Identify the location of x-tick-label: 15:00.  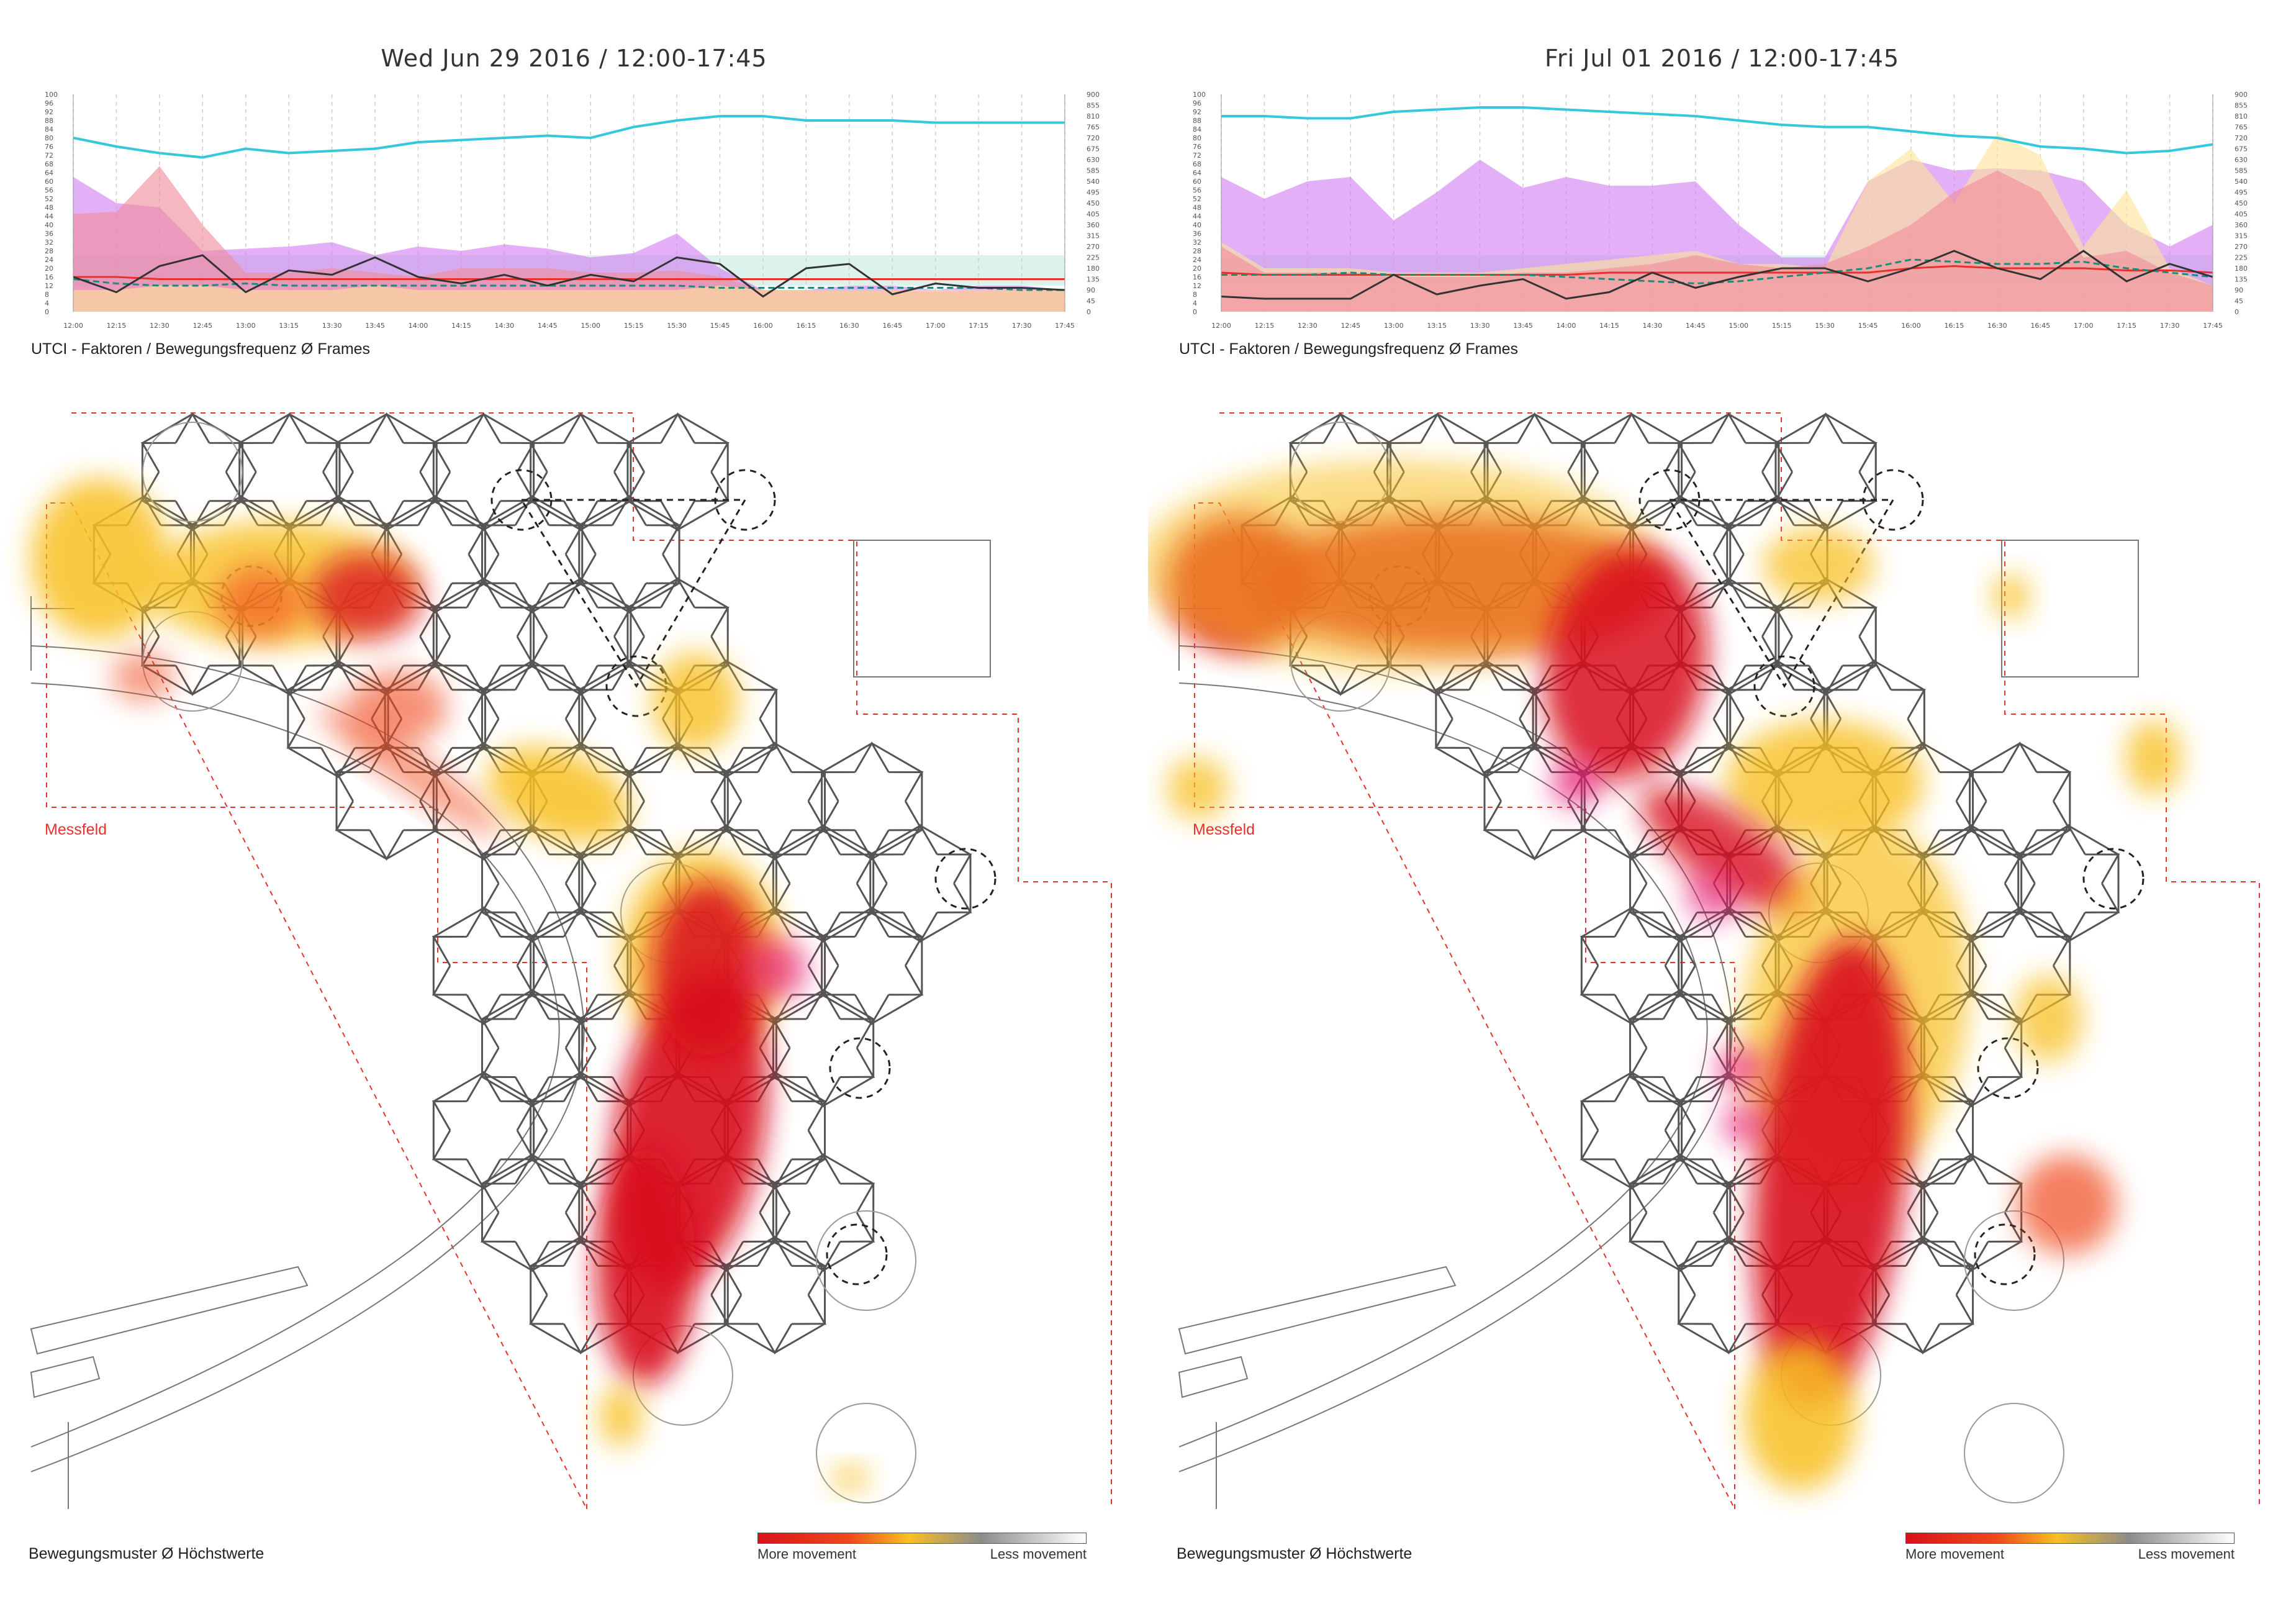
(1738, 326).